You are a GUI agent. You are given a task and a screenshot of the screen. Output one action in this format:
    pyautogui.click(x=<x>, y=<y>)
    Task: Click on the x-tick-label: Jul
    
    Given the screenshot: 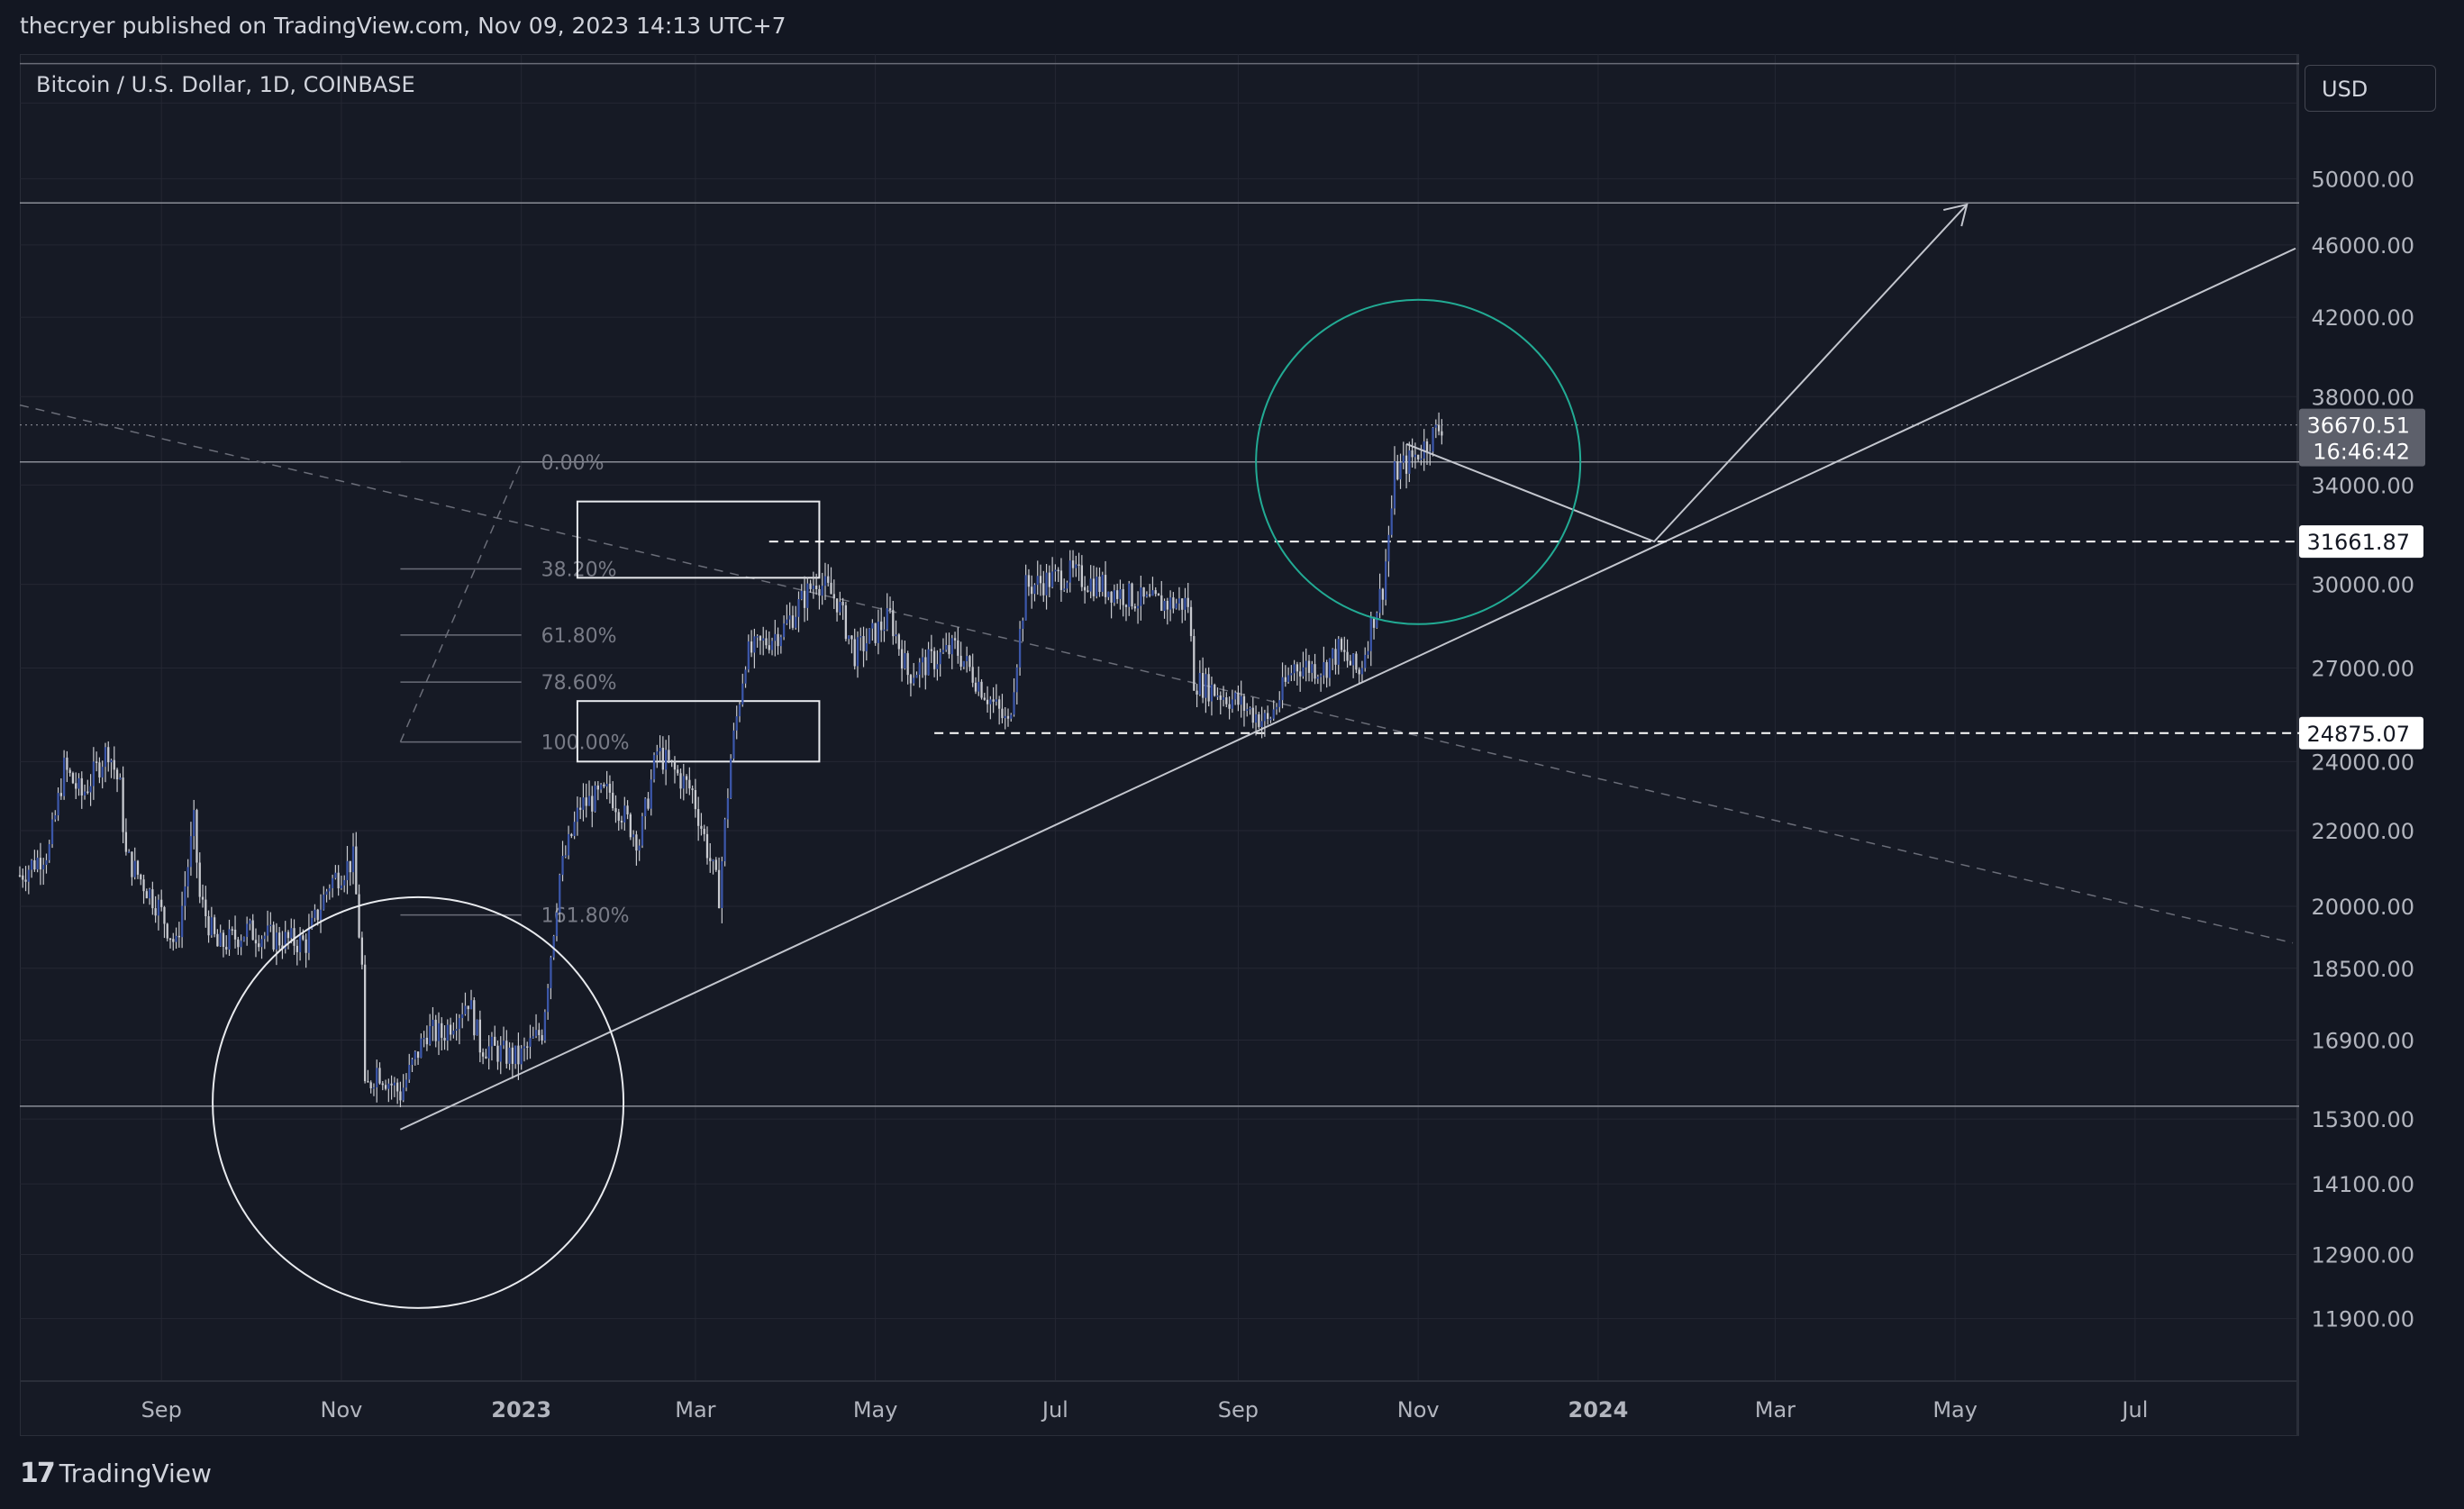 What is the action you would take?
    pyautogui.click(x=1054, y=1410)
    